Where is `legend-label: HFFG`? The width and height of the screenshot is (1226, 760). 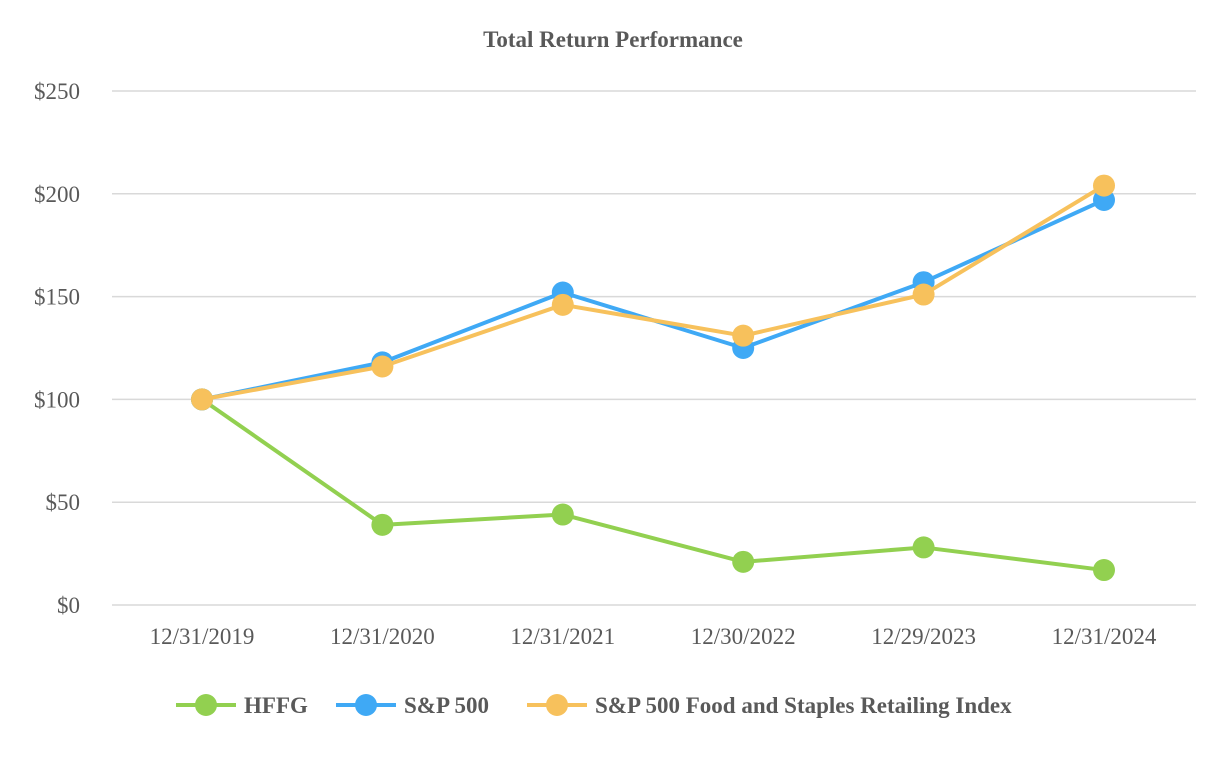
legend-label: HFFG is located at coordinates (276, 705).